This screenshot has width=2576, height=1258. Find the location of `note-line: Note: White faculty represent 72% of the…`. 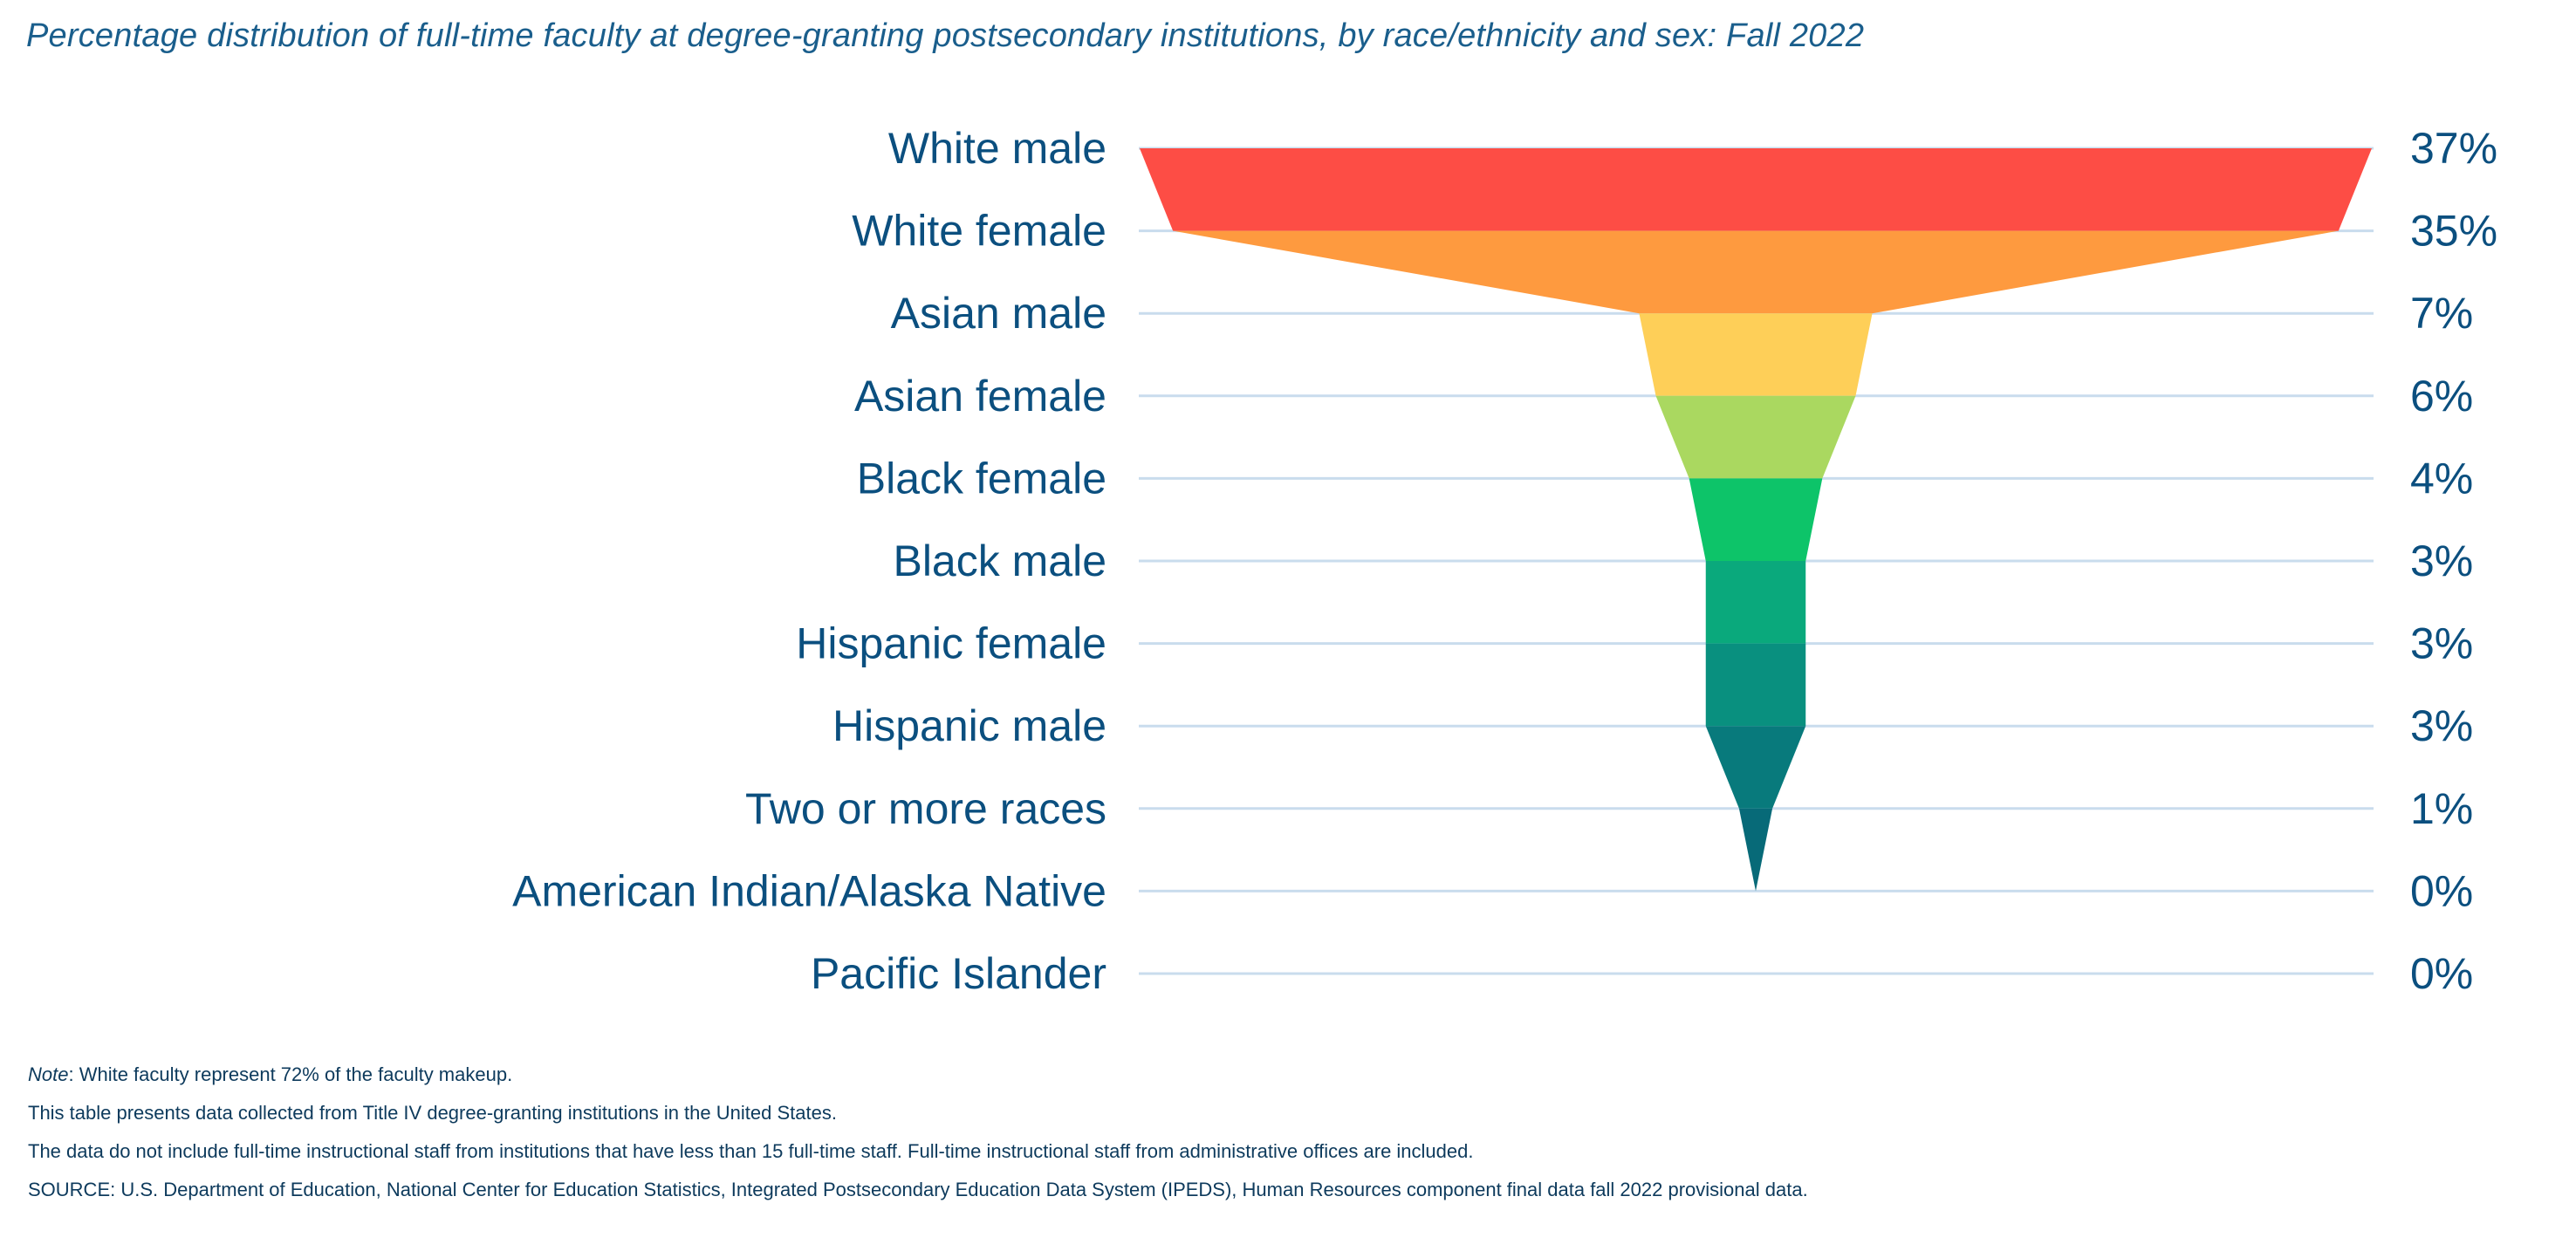

note-line: Note: White faculty represent 72% of the… is located at coordinates (918, 1075).